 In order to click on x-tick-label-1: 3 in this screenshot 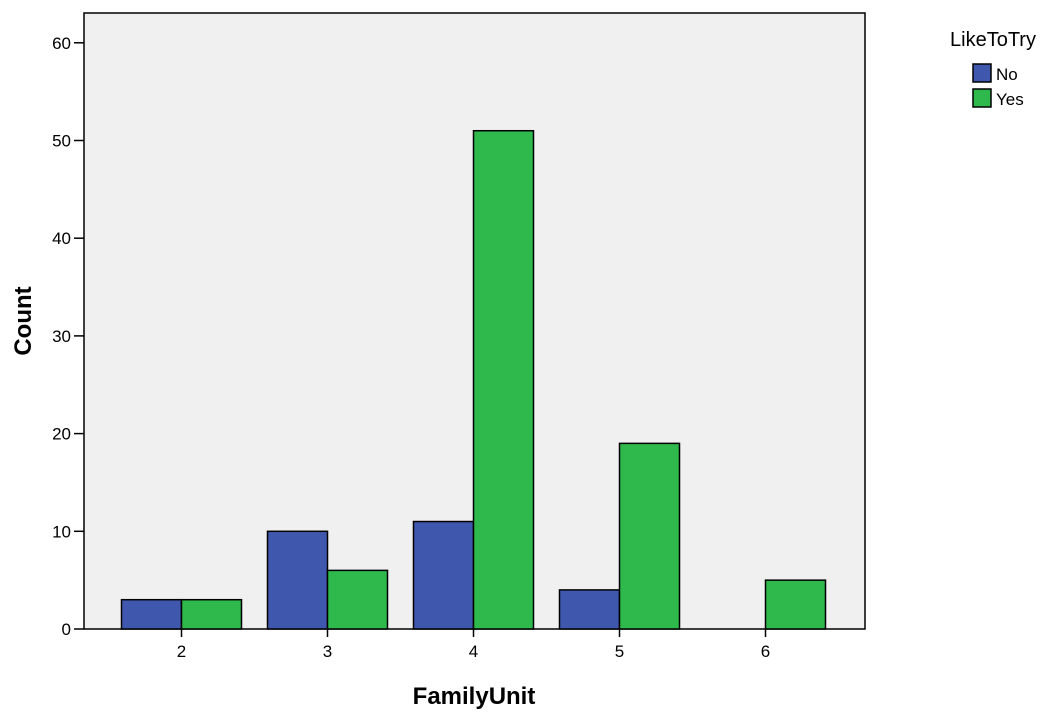, I will do `click(327, 651)`.